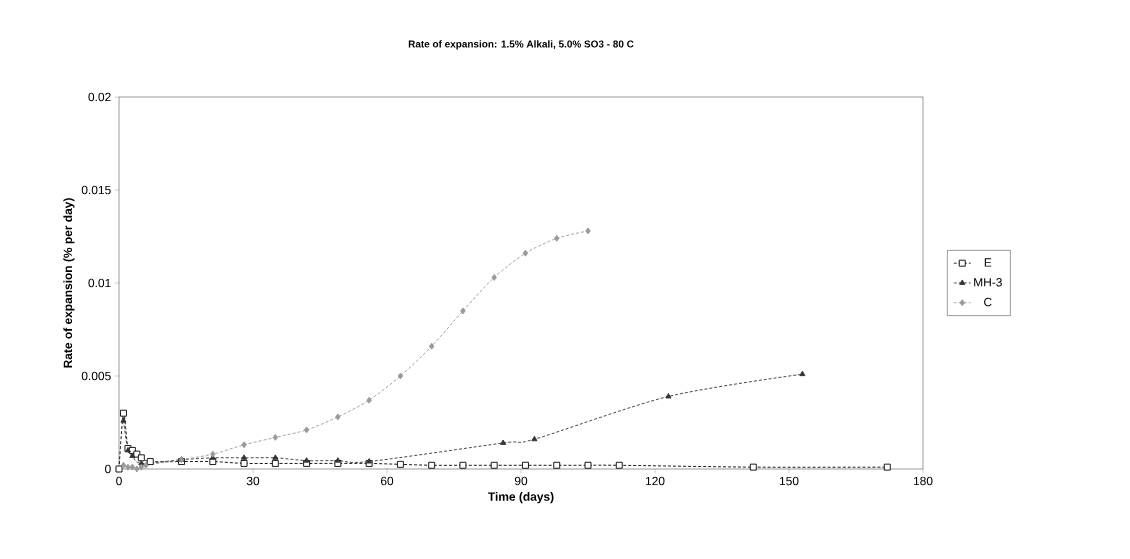  Describe the element at coordinates (521, 481) in the screenshot. I see `x-tick-label: 90` at that location.